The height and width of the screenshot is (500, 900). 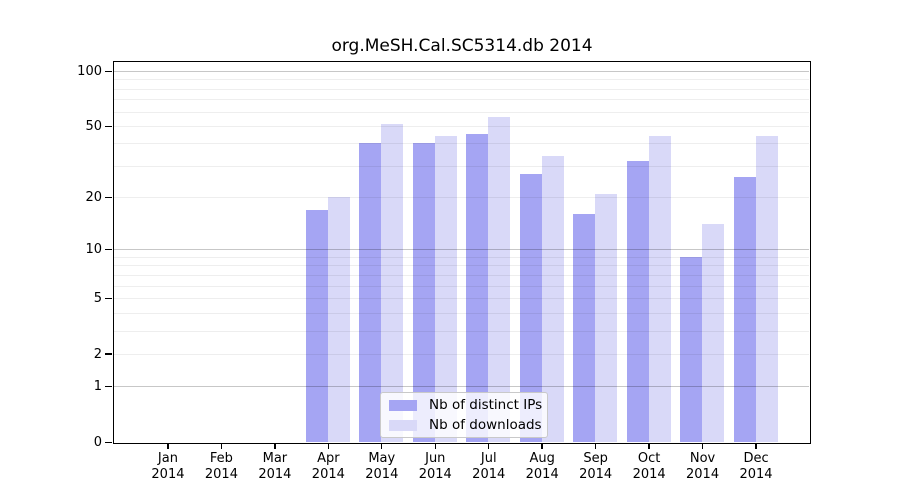 What do you see at coordinates (702, 458) in the screenshot?
I see `x-tick-month: Nov` at bounding box center [702, 458].